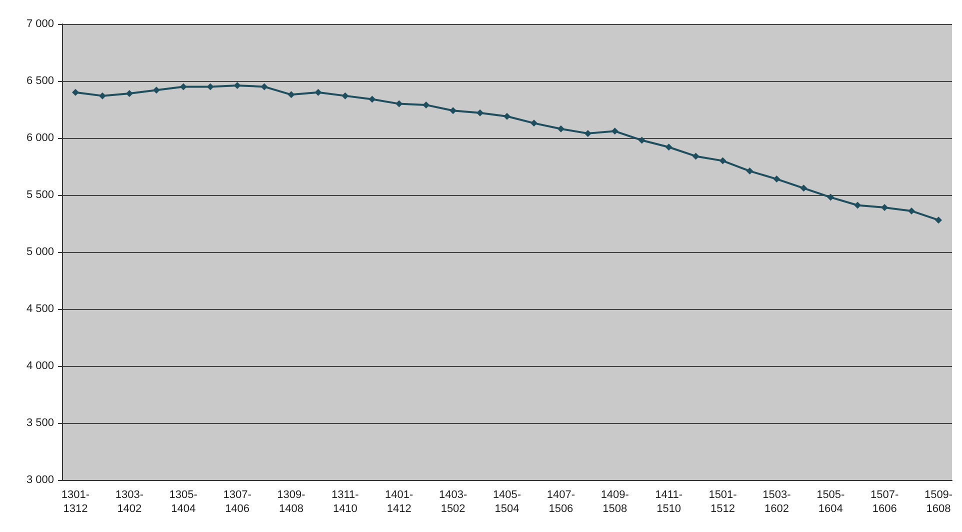 Image resolution: width=962 pixels, height=532 pixels. Describe the element at coordinates (346, 502) in the screenshot. I see `x-tick-label: 1311-1410` at that location.